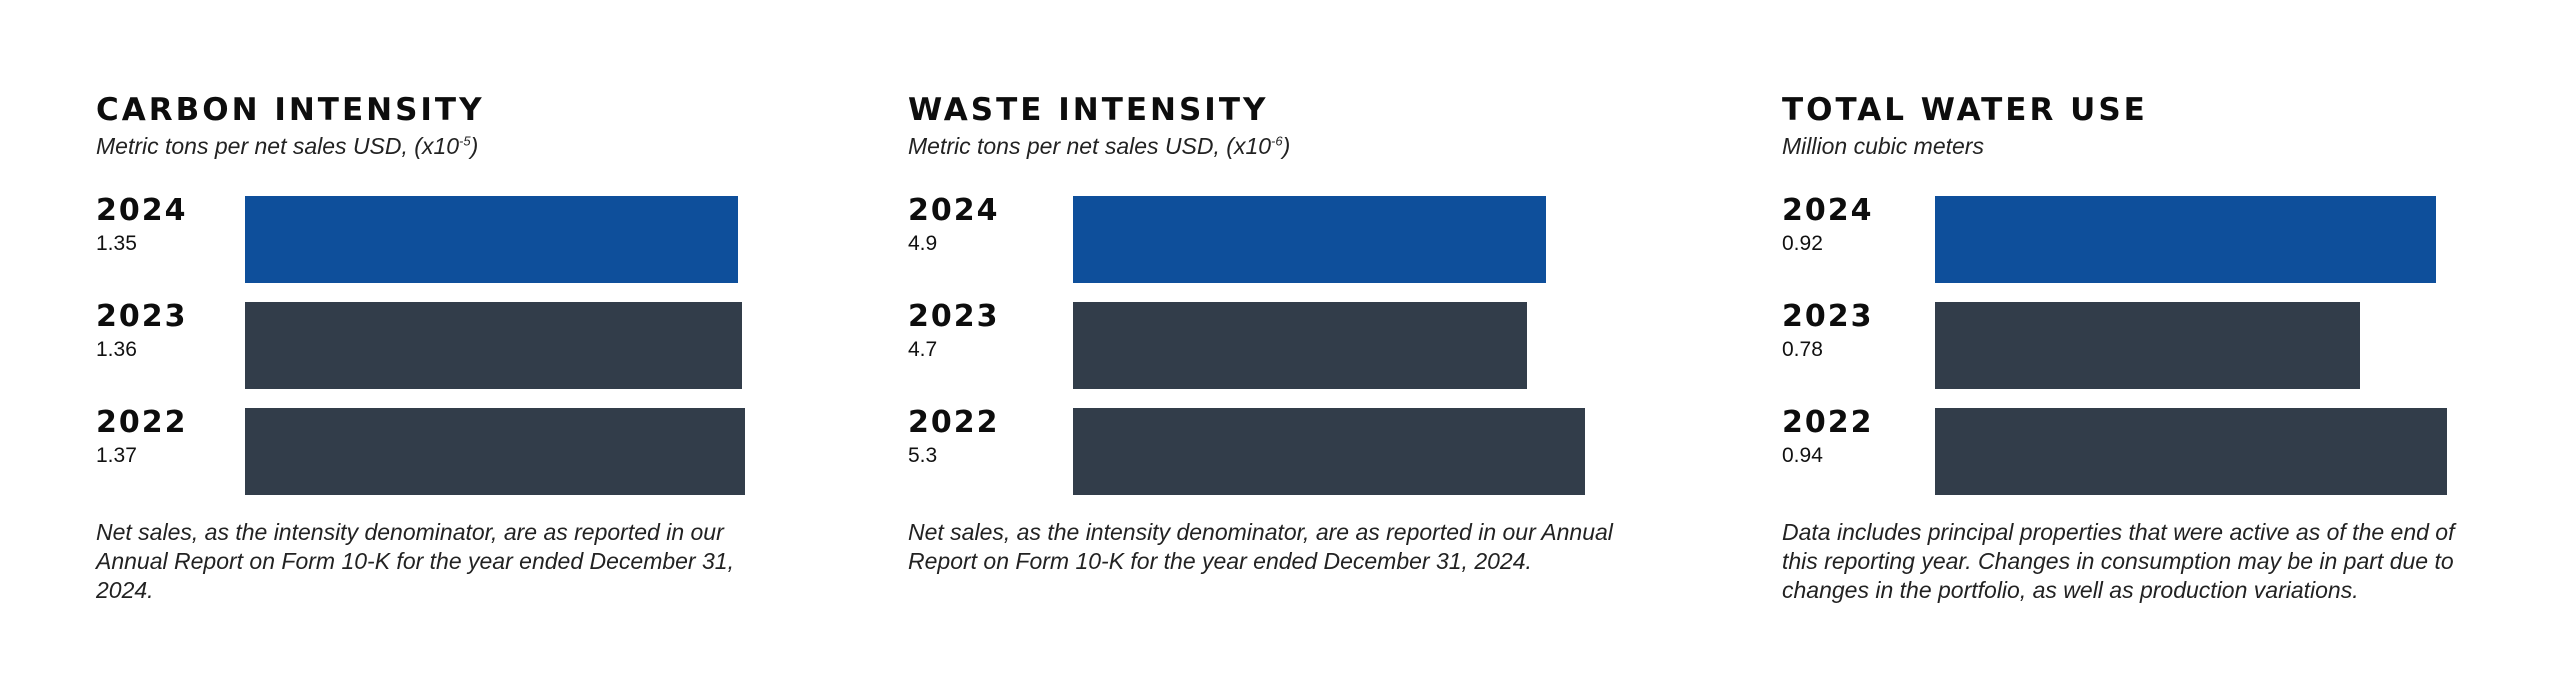  What do you see at coordinates (923, 243) in the screenshot?
I see `data-label: 4.9` at bounding box center [923, 243].